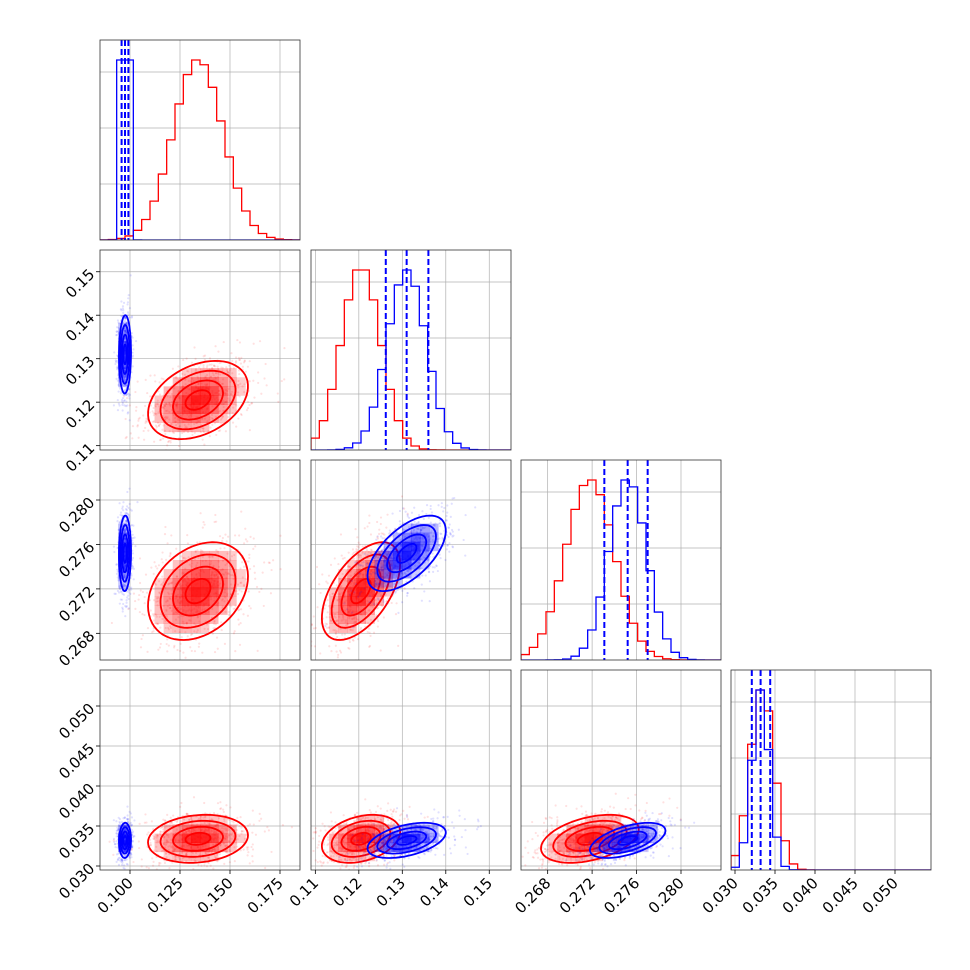  What do you see at coordinates (720, 895) in the screenshot?
I see `x-tick-label: 0.030` at bounding box center [720, 895].